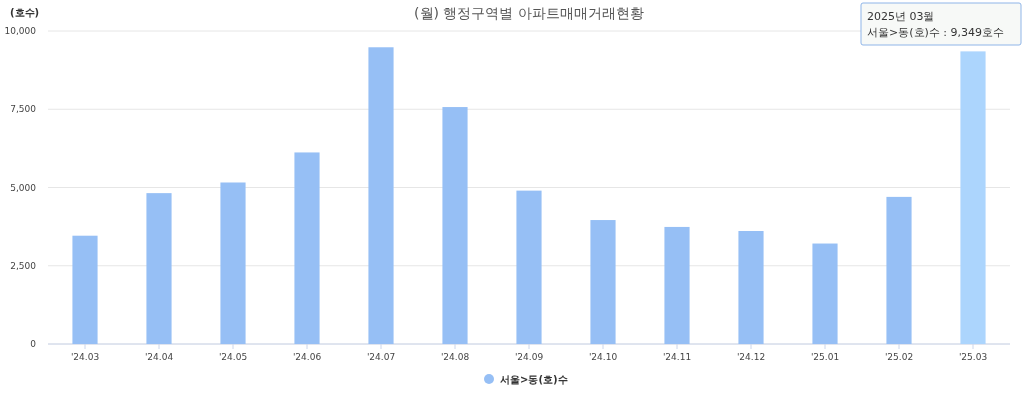  What do you see at coordinates (529, 13) in the screenshot?
I see `chart-title: (월) 행정구역별 아파트매매거래현황` at bounding box center [529, 13].